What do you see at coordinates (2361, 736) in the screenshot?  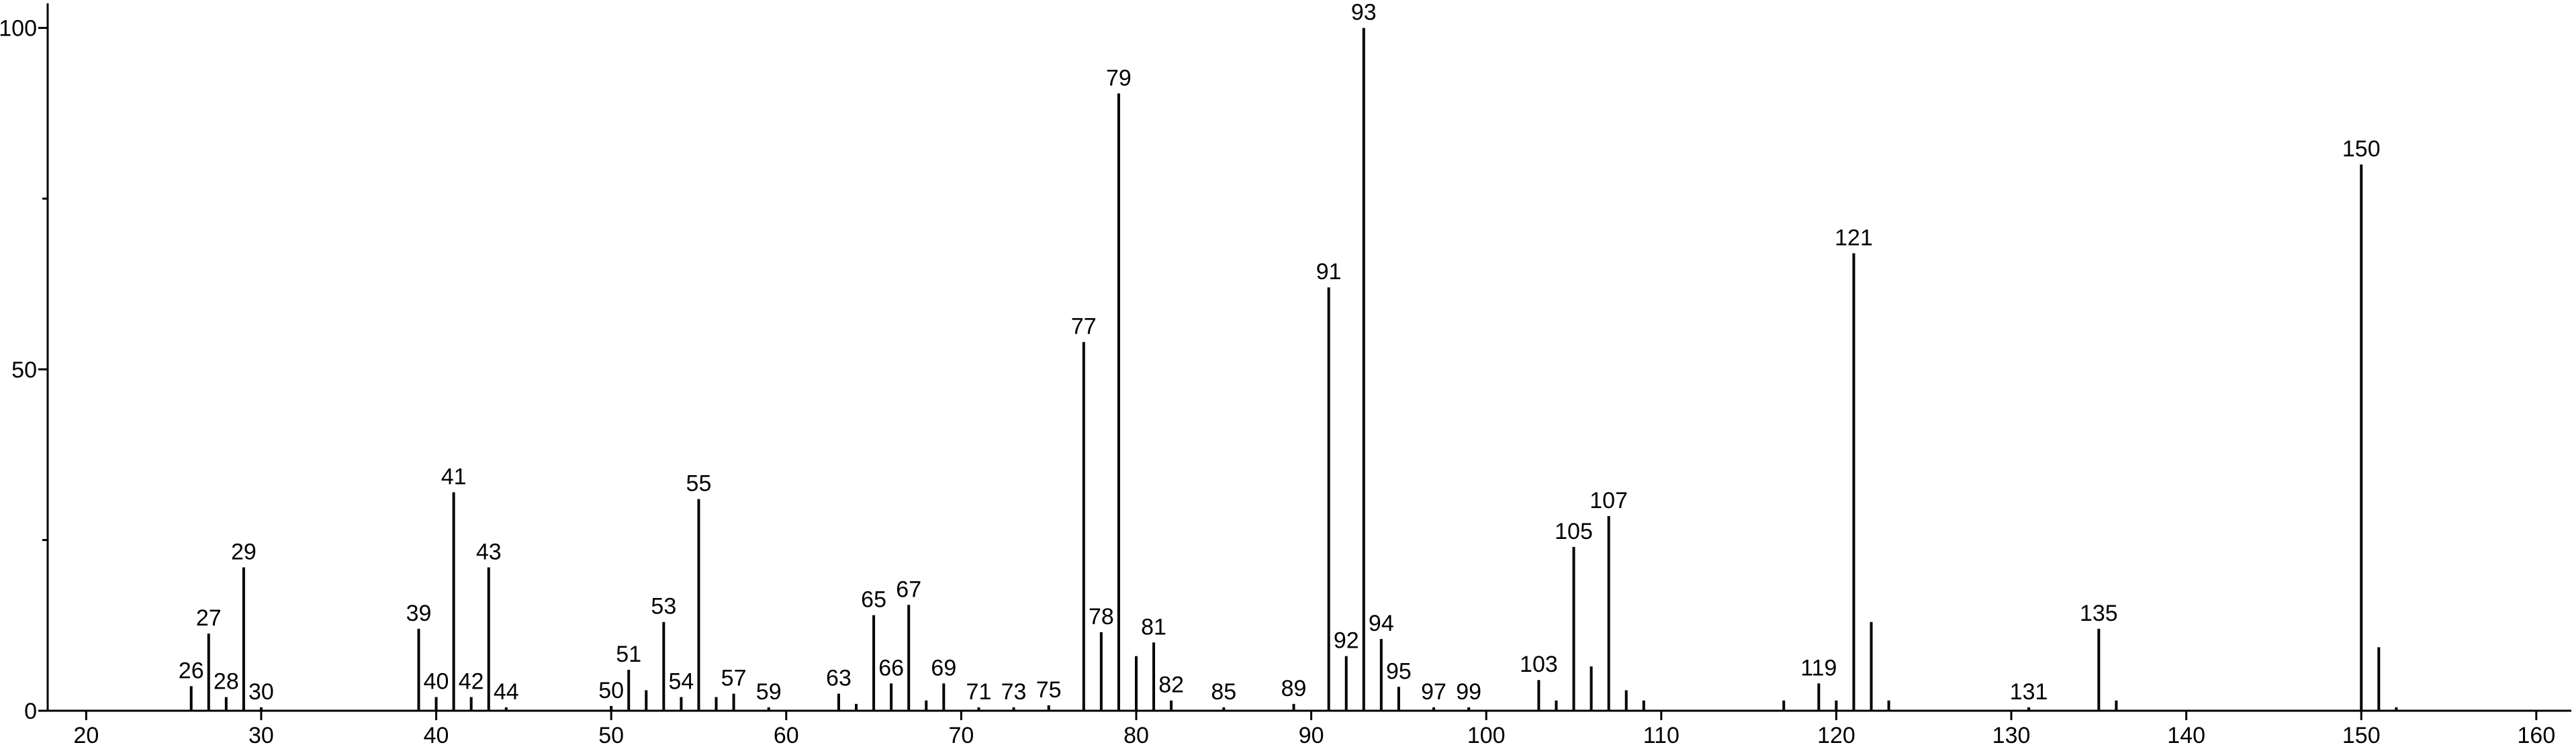 I see `x-tick-label: 150` at bounding box center [2361, 736].